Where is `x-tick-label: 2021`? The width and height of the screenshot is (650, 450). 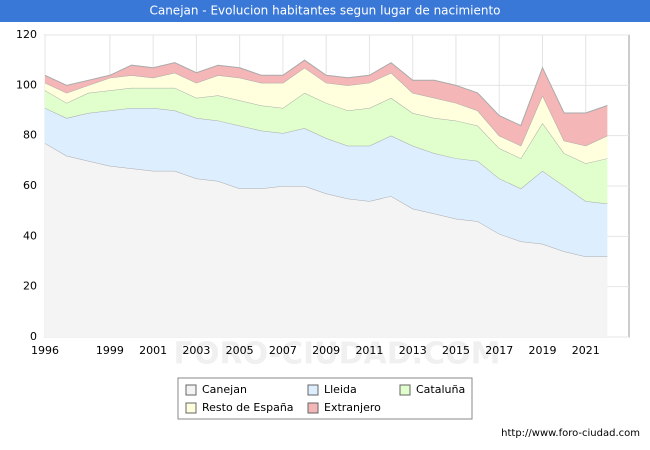
x-tick-label: 2021 is located at coordinates (586, 350).